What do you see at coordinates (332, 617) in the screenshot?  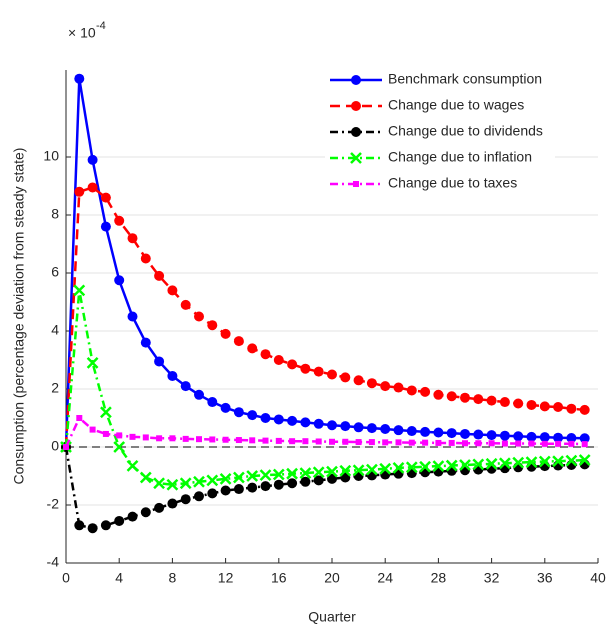 I see `x-axis-label: Quarter` at bounding box center [332, 617].